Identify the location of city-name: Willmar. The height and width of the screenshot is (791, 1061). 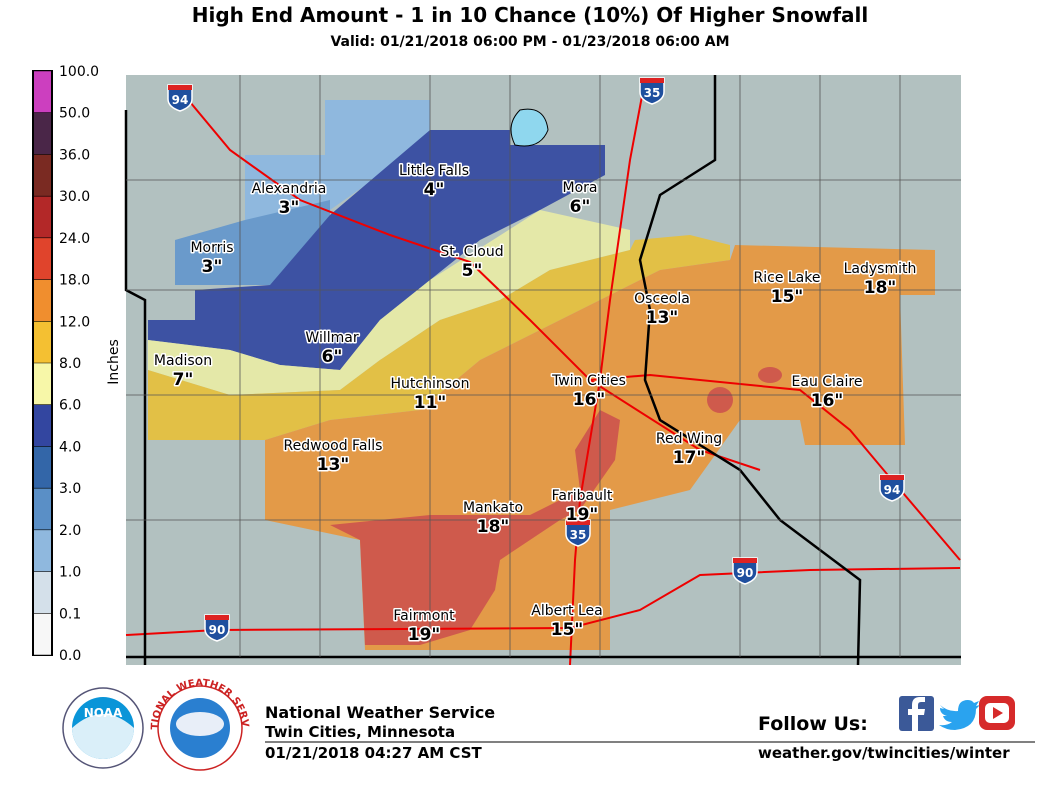
(331, 338).